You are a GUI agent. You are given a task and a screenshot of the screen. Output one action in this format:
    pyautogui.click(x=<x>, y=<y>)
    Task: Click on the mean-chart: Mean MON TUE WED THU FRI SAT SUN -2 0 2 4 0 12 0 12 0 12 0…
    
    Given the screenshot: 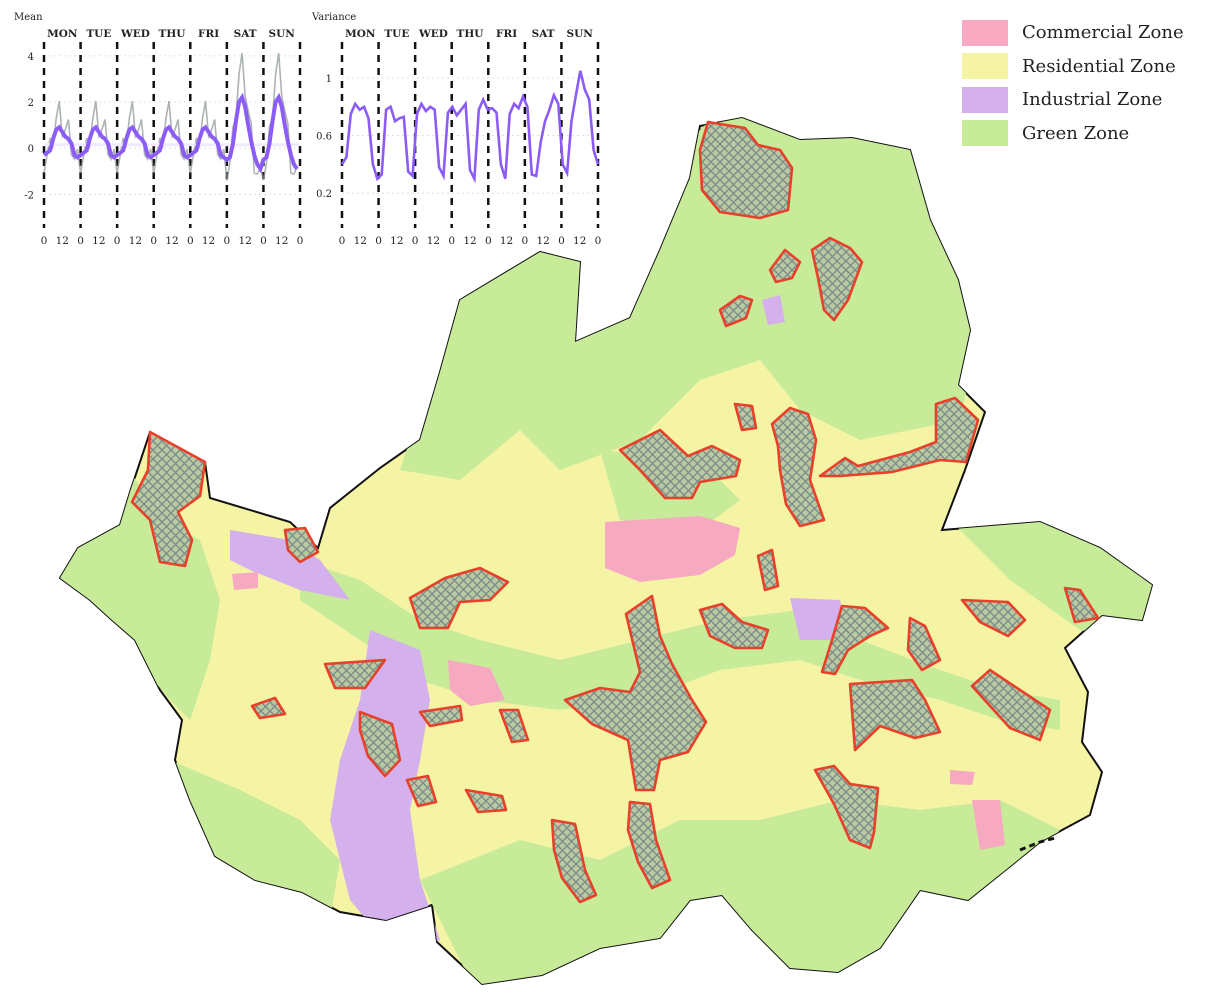 What is the action you would take?
    pyautogui.click(x=158, y=129)
    